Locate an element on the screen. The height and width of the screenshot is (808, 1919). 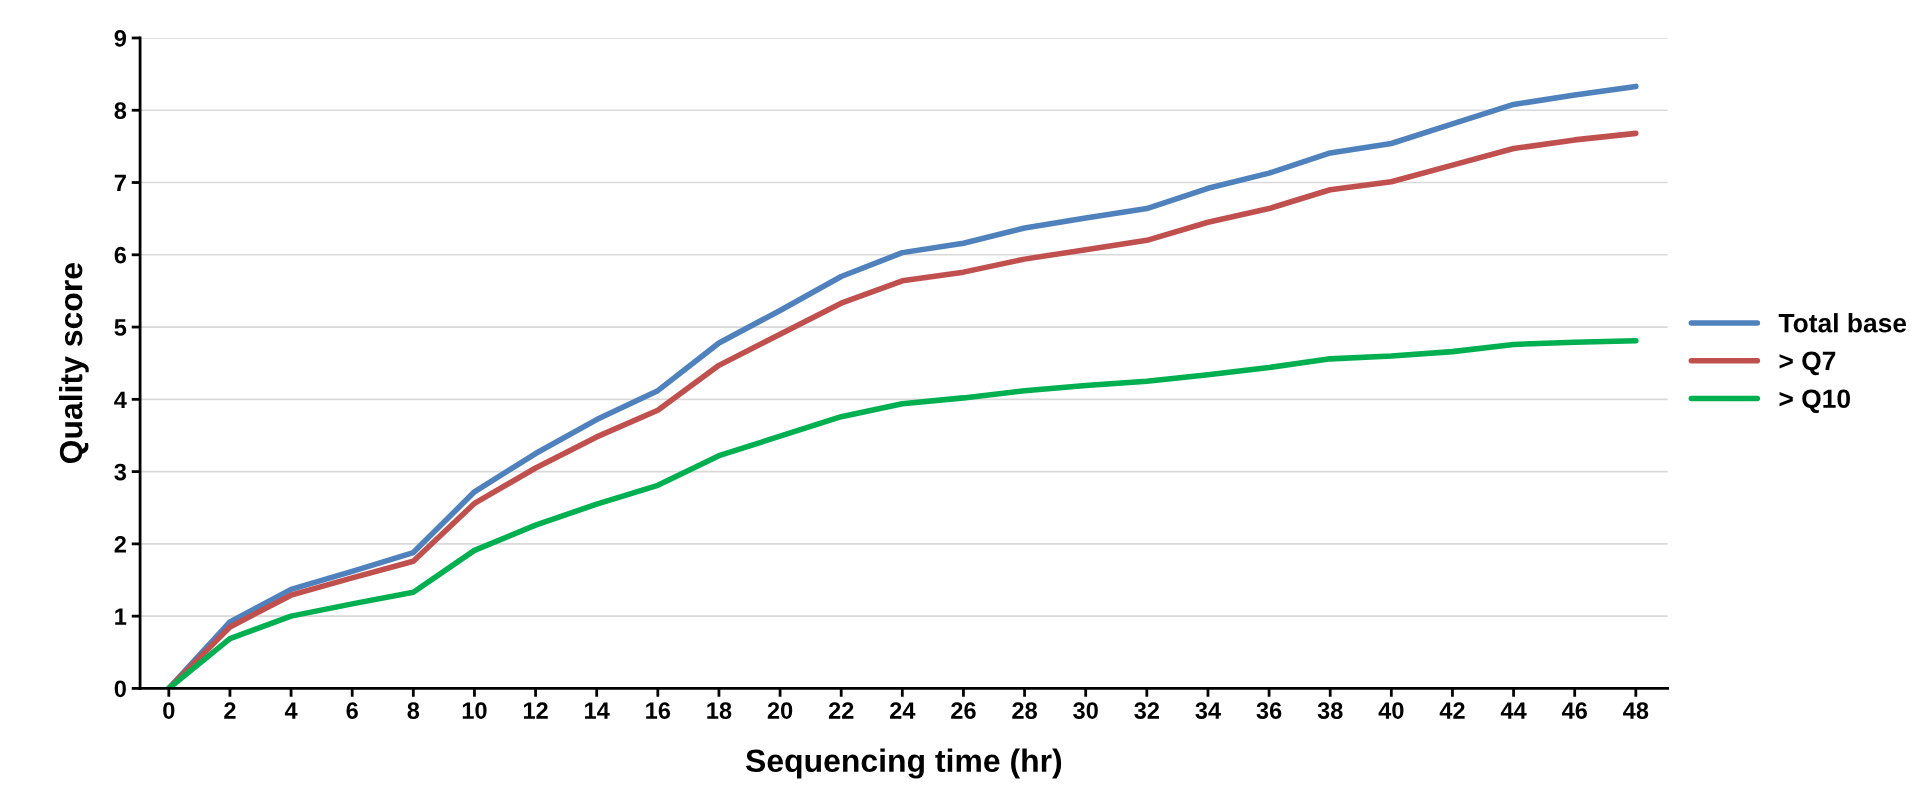
y-tick-label: 2 is located at coordinates (120, 544).